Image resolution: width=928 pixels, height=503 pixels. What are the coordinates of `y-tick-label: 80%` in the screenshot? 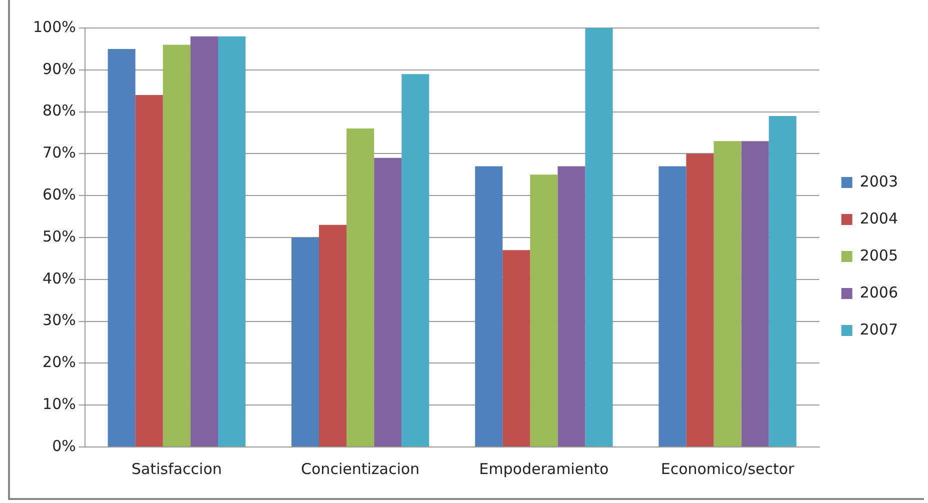 It's located at (59, 111).